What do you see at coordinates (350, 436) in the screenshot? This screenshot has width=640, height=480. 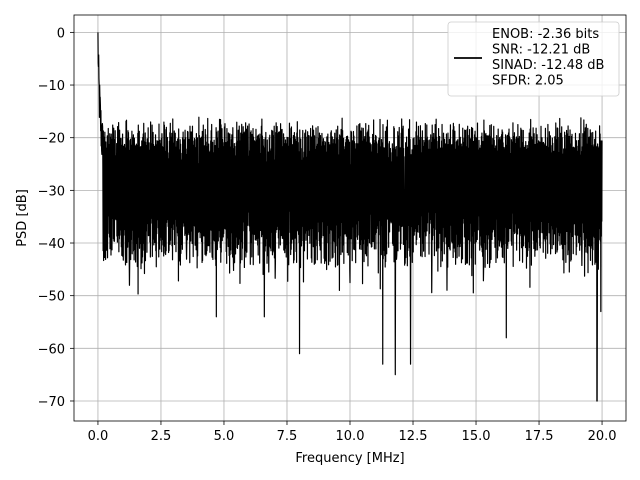 I see `x-tick-label: 10.0` at bounding box center [350, 436].